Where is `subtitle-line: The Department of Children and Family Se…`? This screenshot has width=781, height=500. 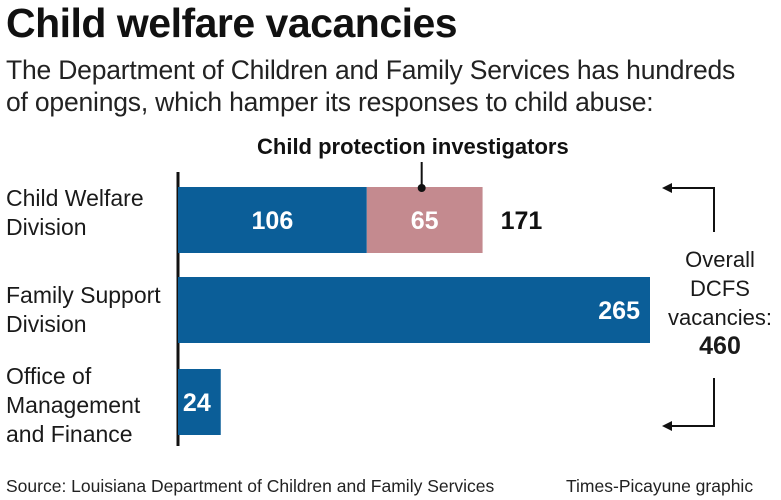
subtitle-line: The Department of Children and Family Se… is located at coordinates (371, 70).